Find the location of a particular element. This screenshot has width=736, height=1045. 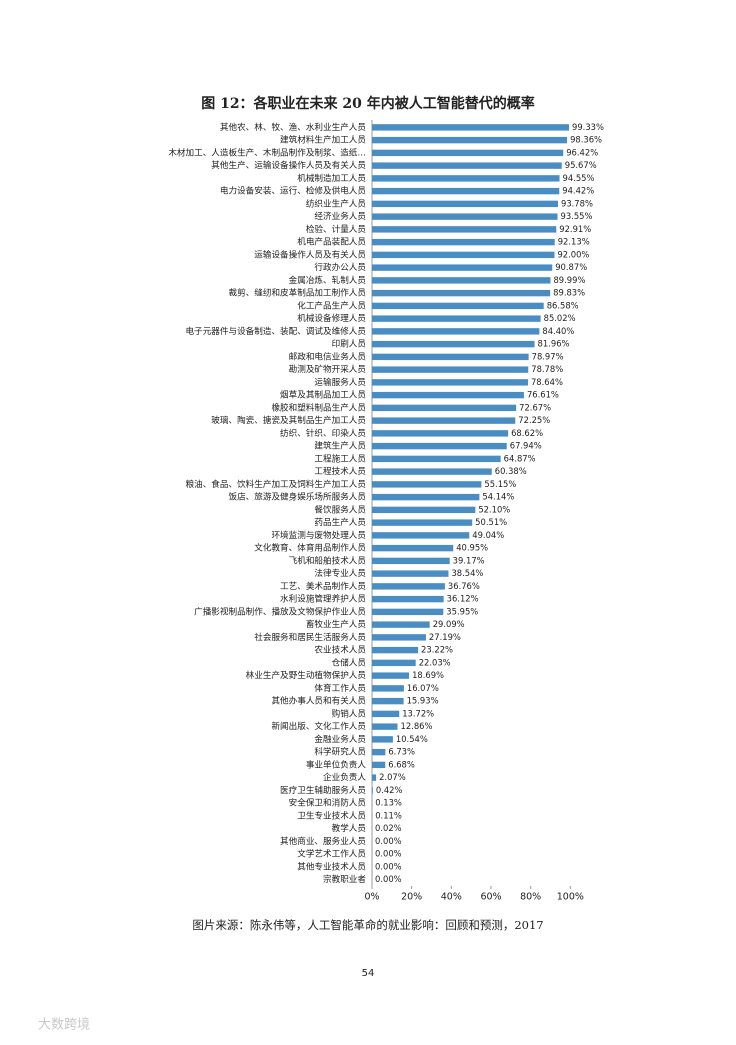

value-label: 40.95% is located at coordinates (472, 548).